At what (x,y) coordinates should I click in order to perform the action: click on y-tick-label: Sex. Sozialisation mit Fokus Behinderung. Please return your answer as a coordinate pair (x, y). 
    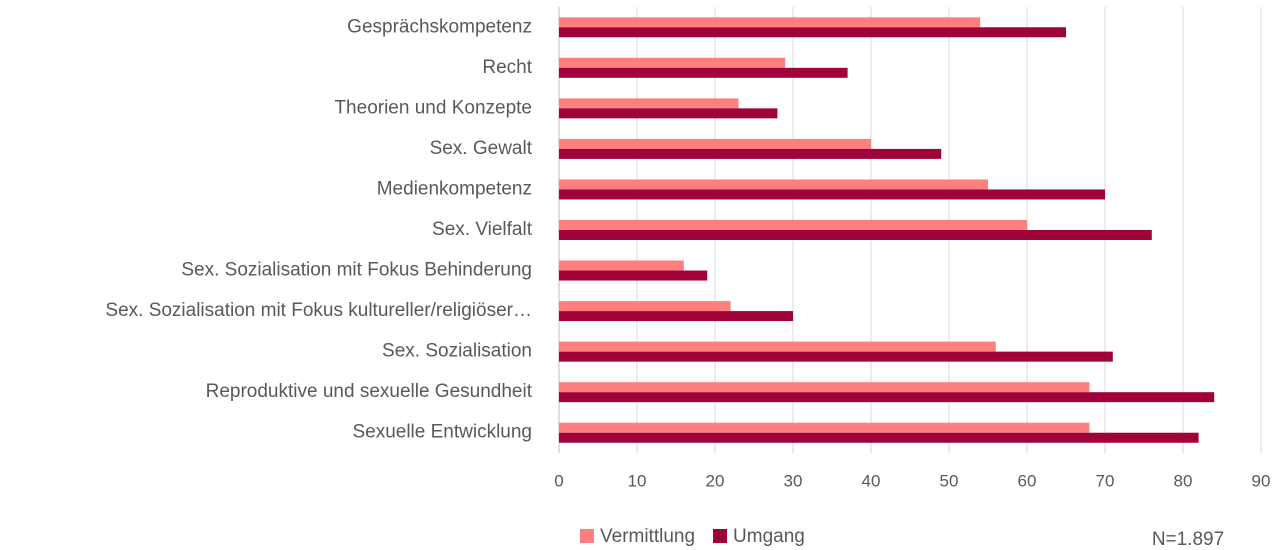
    Looking at the image, I should click on (356, 270).